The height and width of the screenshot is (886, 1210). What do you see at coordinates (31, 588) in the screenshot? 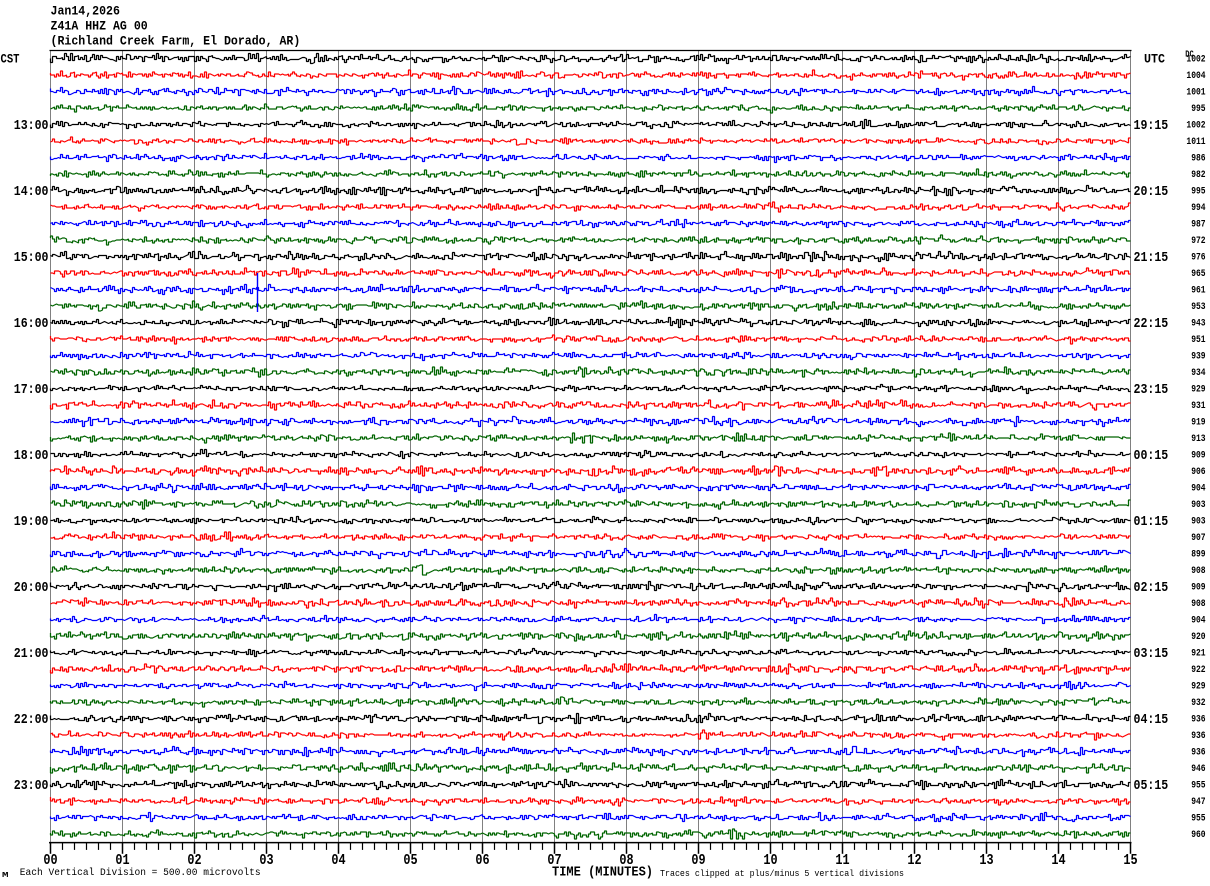
I see `svg-text: 20:00` at bounding box center [31, 588].